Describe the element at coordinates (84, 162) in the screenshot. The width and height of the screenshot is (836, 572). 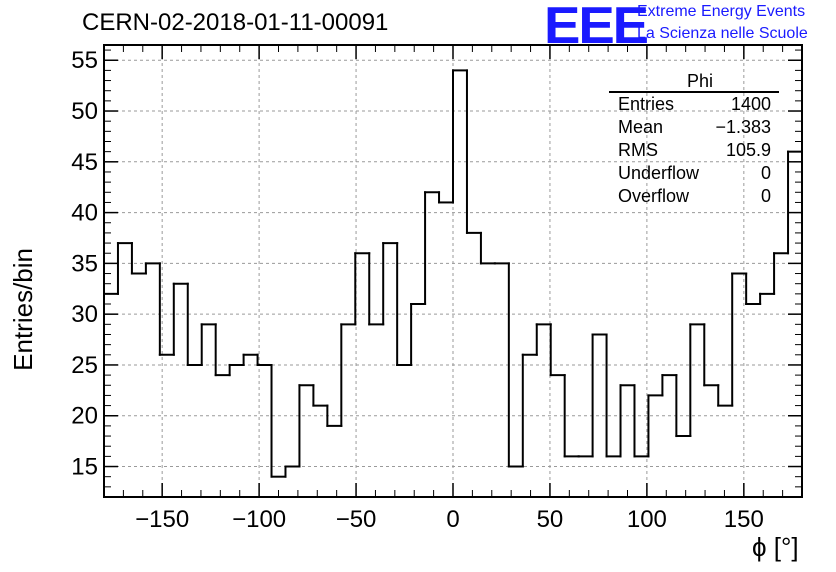
I see `y-tick-label: 45` at that location.